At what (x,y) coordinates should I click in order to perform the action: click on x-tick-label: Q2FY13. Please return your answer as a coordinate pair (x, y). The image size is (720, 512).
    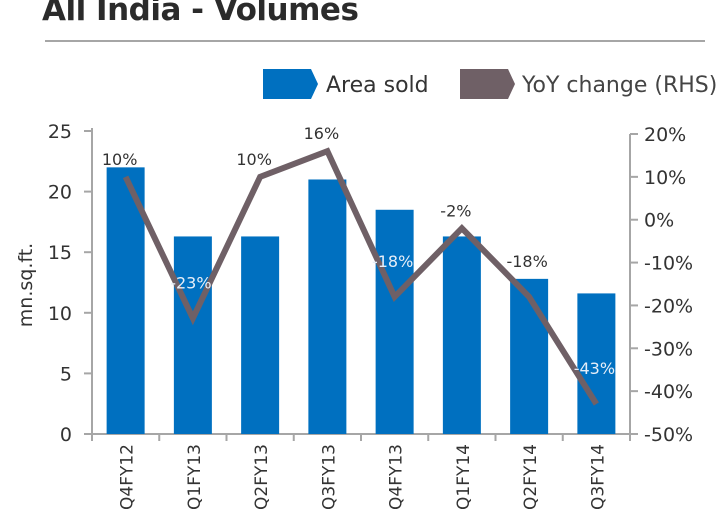
    Looking at the image, I should click on (262, 477).